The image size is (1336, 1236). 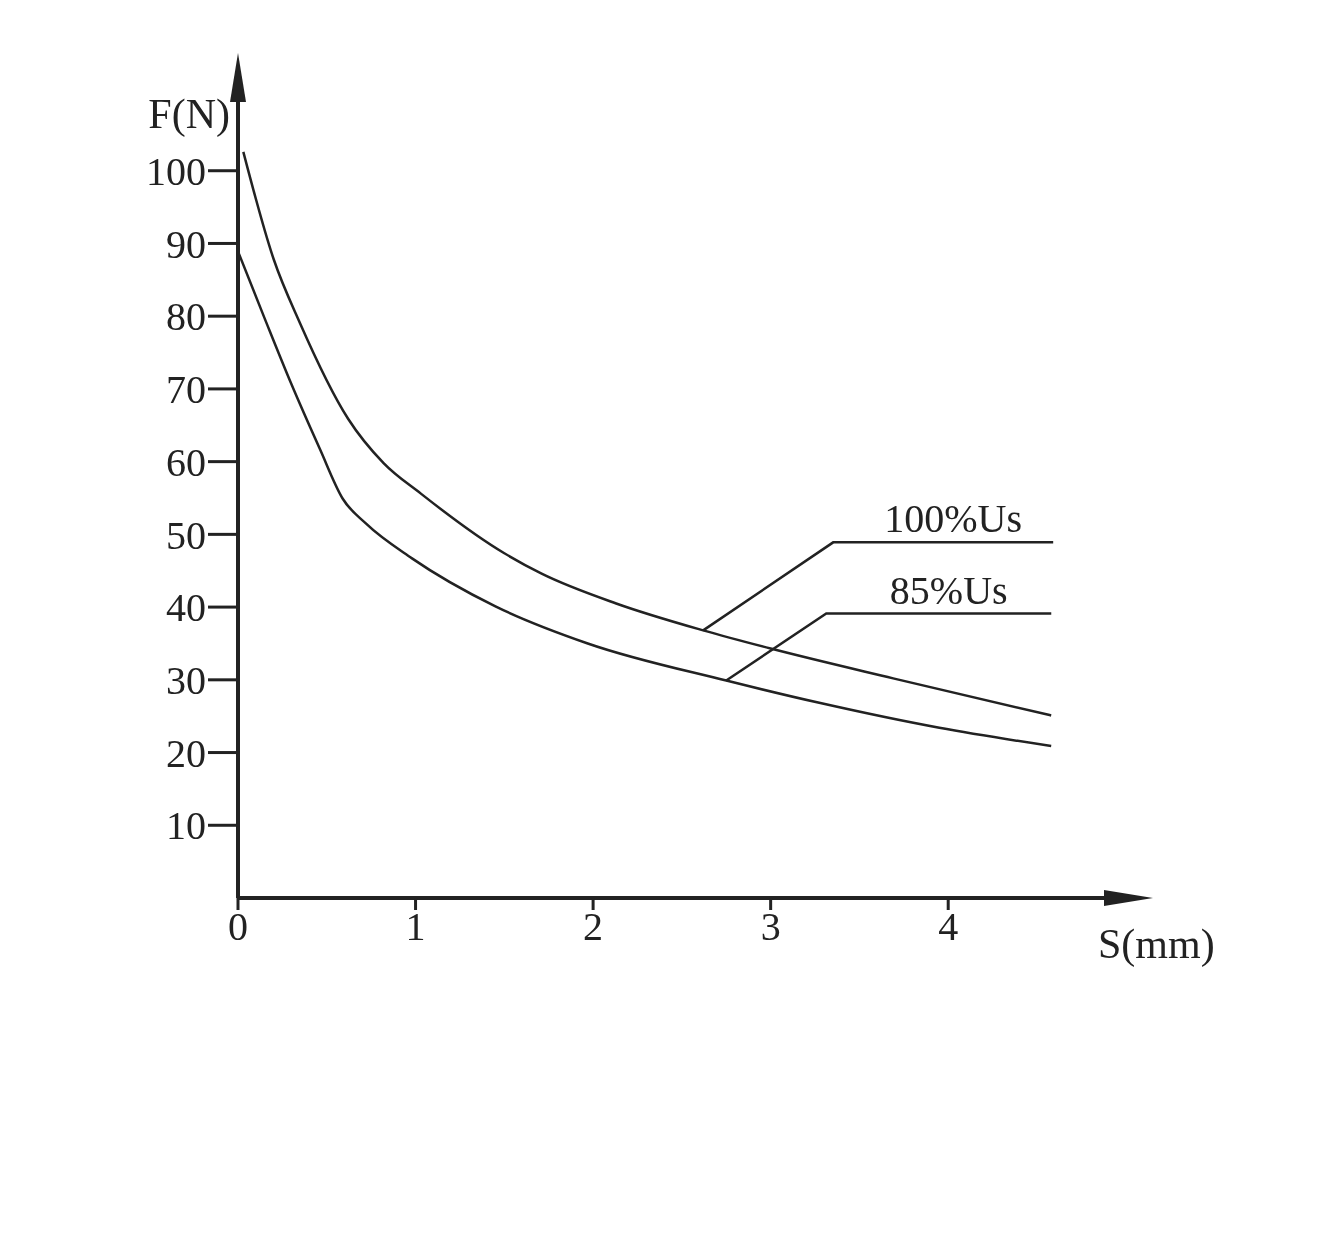 I want to click on y-tick-label: 50, so click(x=186, y=535).